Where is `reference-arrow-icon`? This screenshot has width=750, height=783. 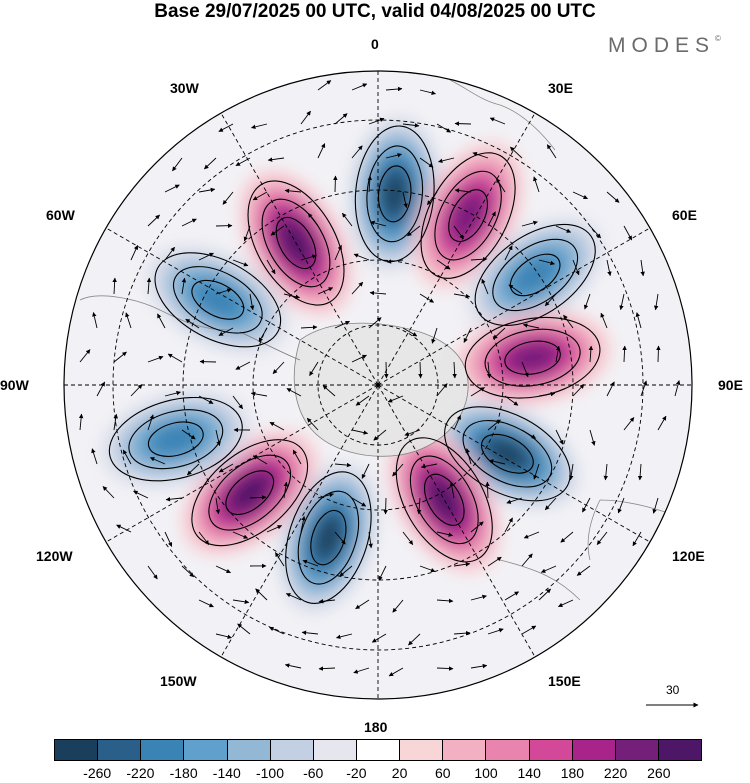
reference-arrow-icon is located at coordinates (672, 705).